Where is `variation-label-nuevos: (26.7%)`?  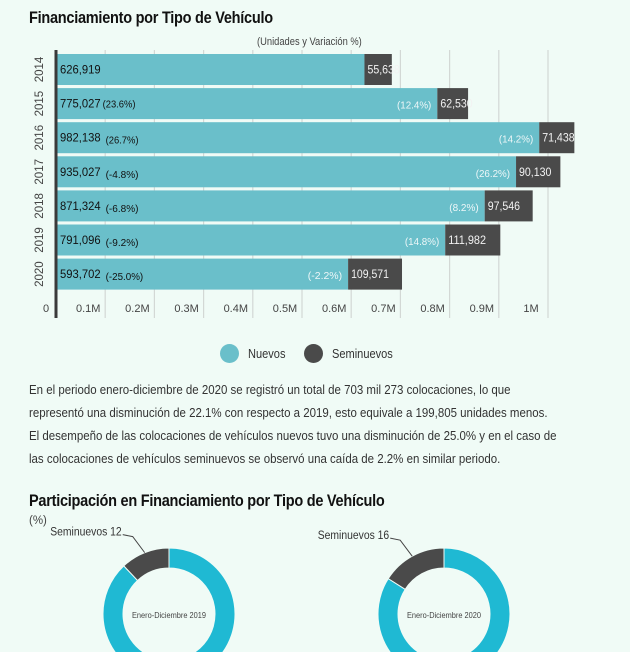
variation-label-nuevos: (26.7%) is located at coordinates (122, 141).